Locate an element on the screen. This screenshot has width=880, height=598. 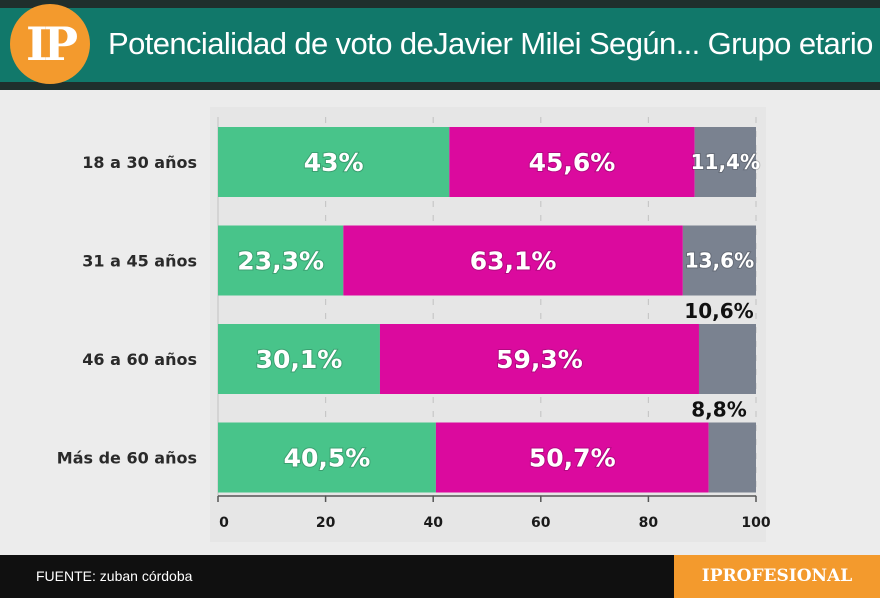
value-label: 45,6% is located at coordinates (572, 162).